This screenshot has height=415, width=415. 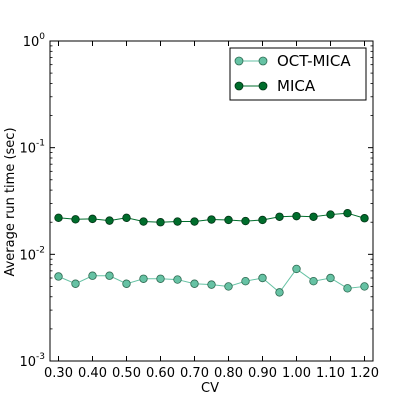 I want to click on legend-label-mica: MICA, so click(x=296, y=86).